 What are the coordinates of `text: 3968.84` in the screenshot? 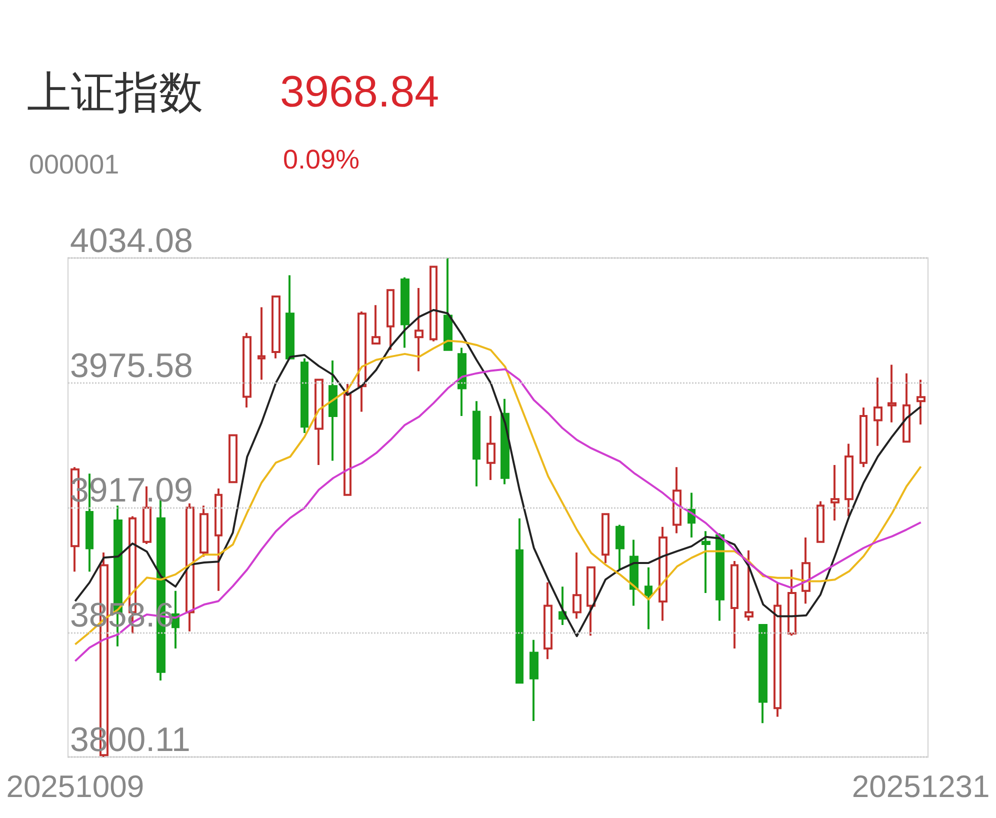 It's located at (360, 92).